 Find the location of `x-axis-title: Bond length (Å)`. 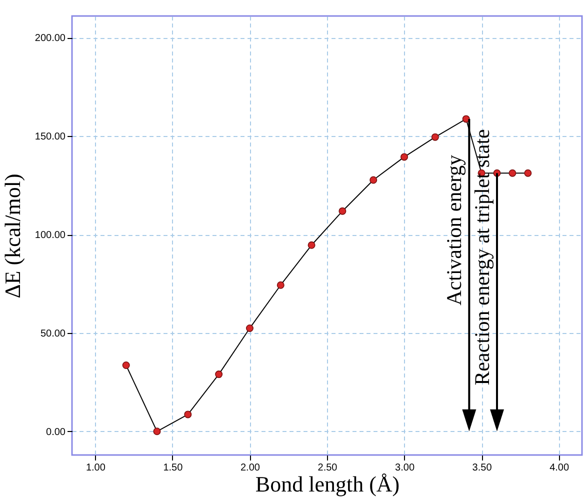

x-axis-title: Bond length (Å) is located at coordinates (327, 484).